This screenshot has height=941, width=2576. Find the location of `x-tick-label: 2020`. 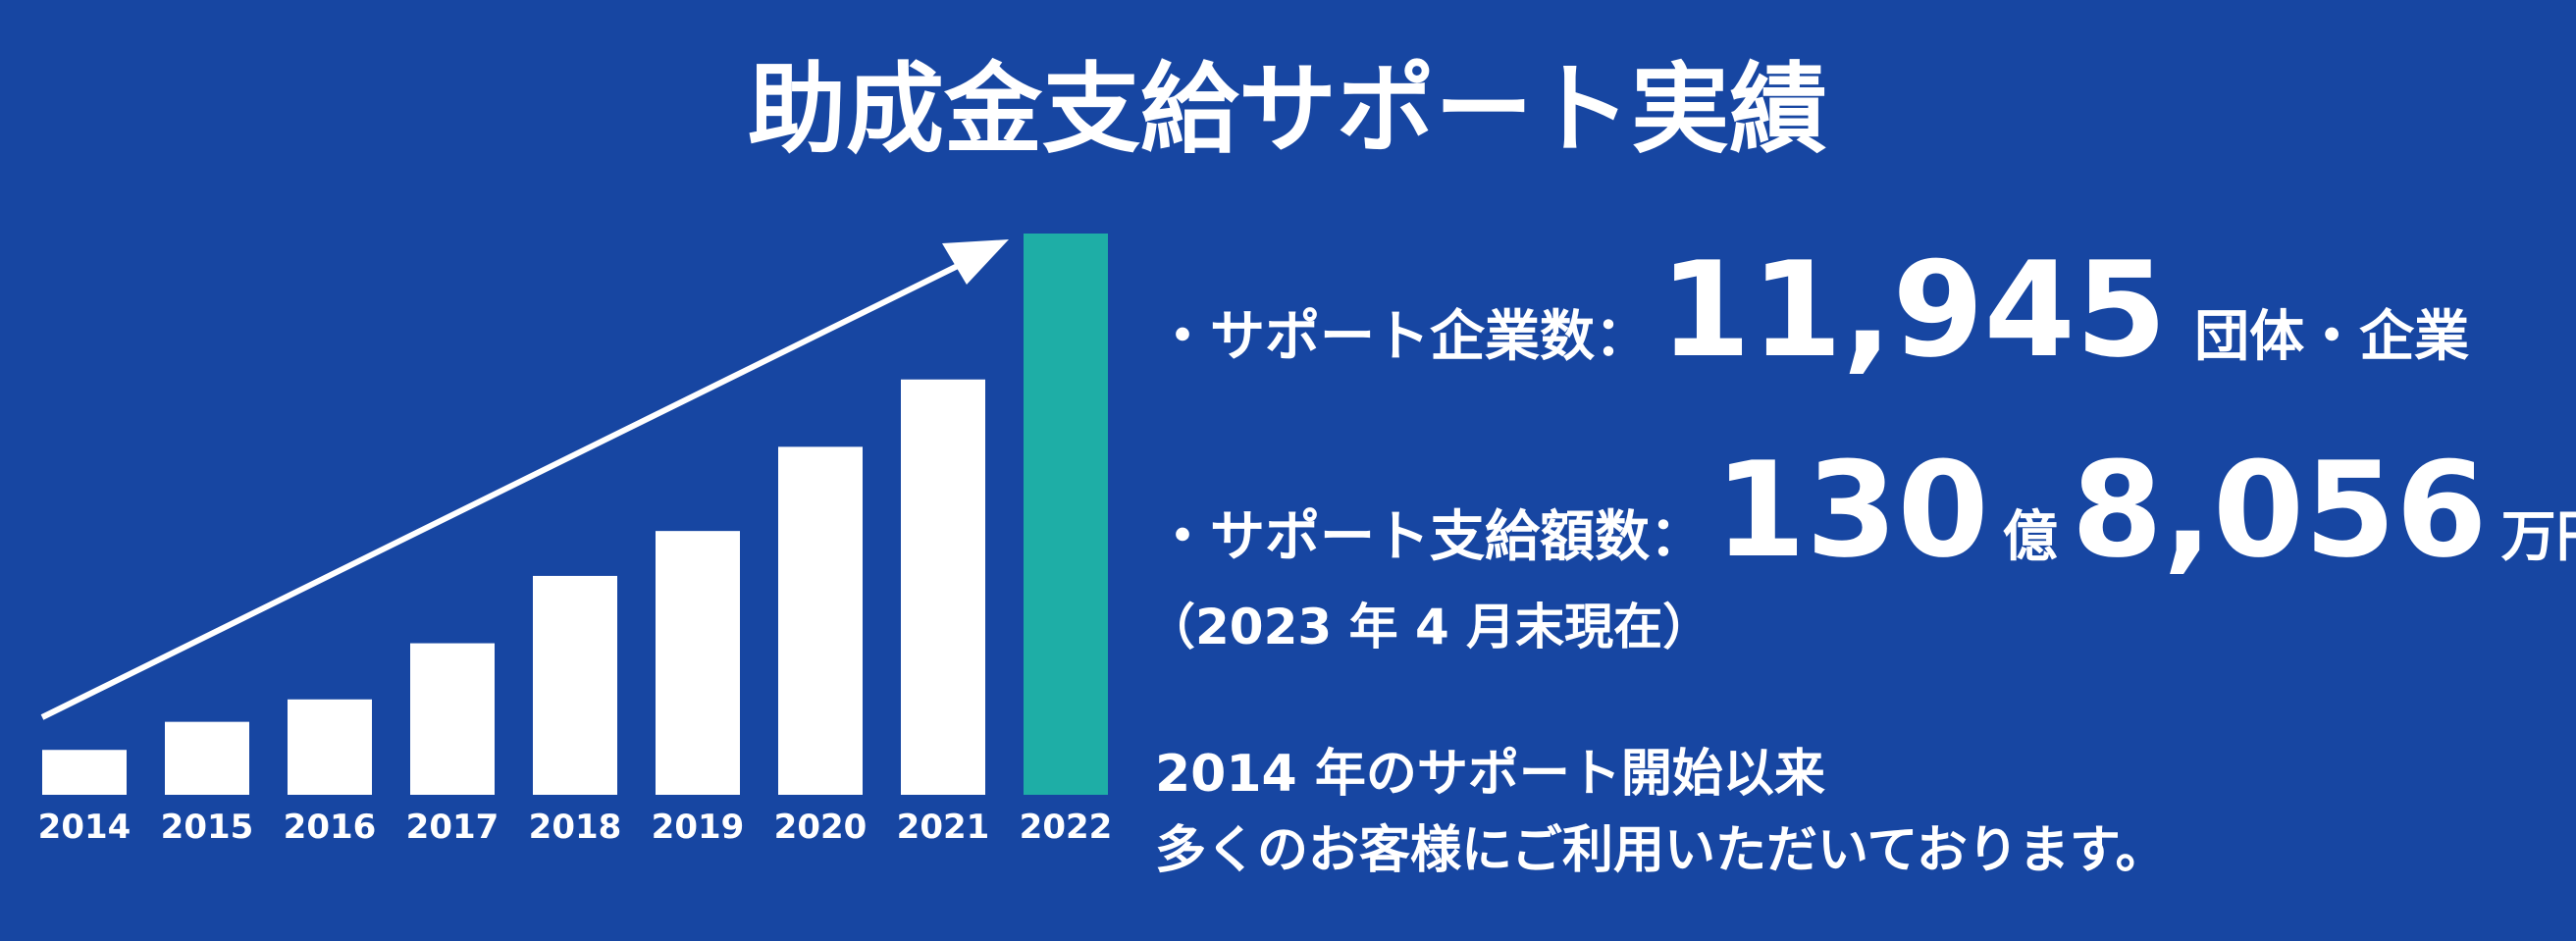

x-tick-label: 2020 is located at coordinates (820, 827).